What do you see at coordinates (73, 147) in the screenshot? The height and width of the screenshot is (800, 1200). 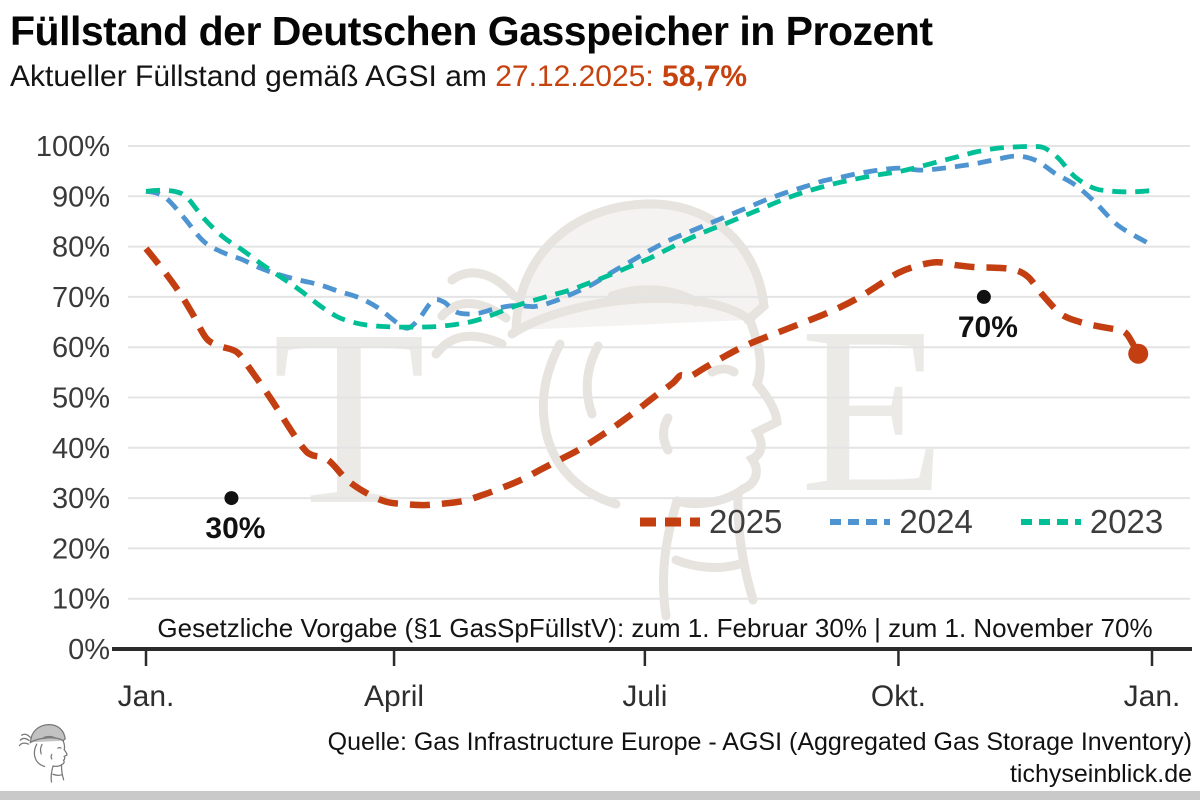 I see `y-tick-label: 100%` at bounding box center [73, 147].